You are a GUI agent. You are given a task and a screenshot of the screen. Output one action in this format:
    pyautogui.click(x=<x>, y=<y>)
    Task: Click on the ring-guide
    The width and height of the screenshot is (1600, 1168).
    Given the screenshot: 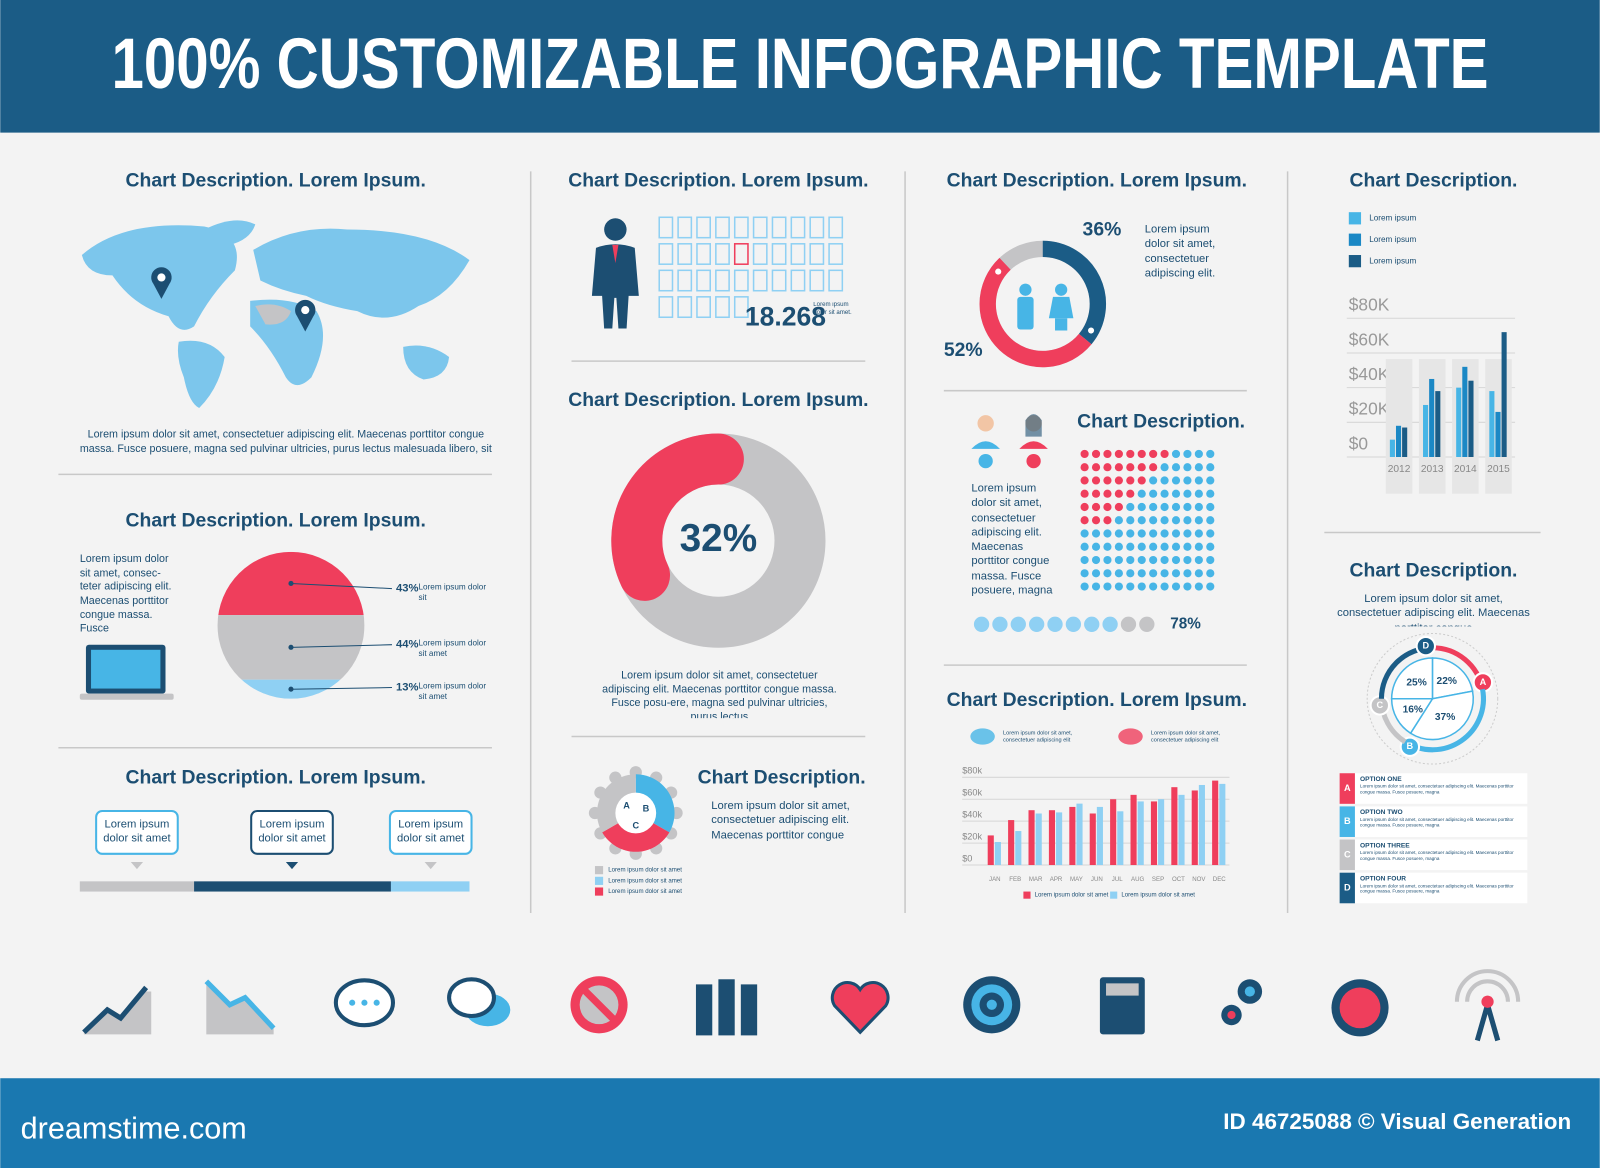 What is the action you would take?
    pyautogui.click(x=1432, y=698)
    